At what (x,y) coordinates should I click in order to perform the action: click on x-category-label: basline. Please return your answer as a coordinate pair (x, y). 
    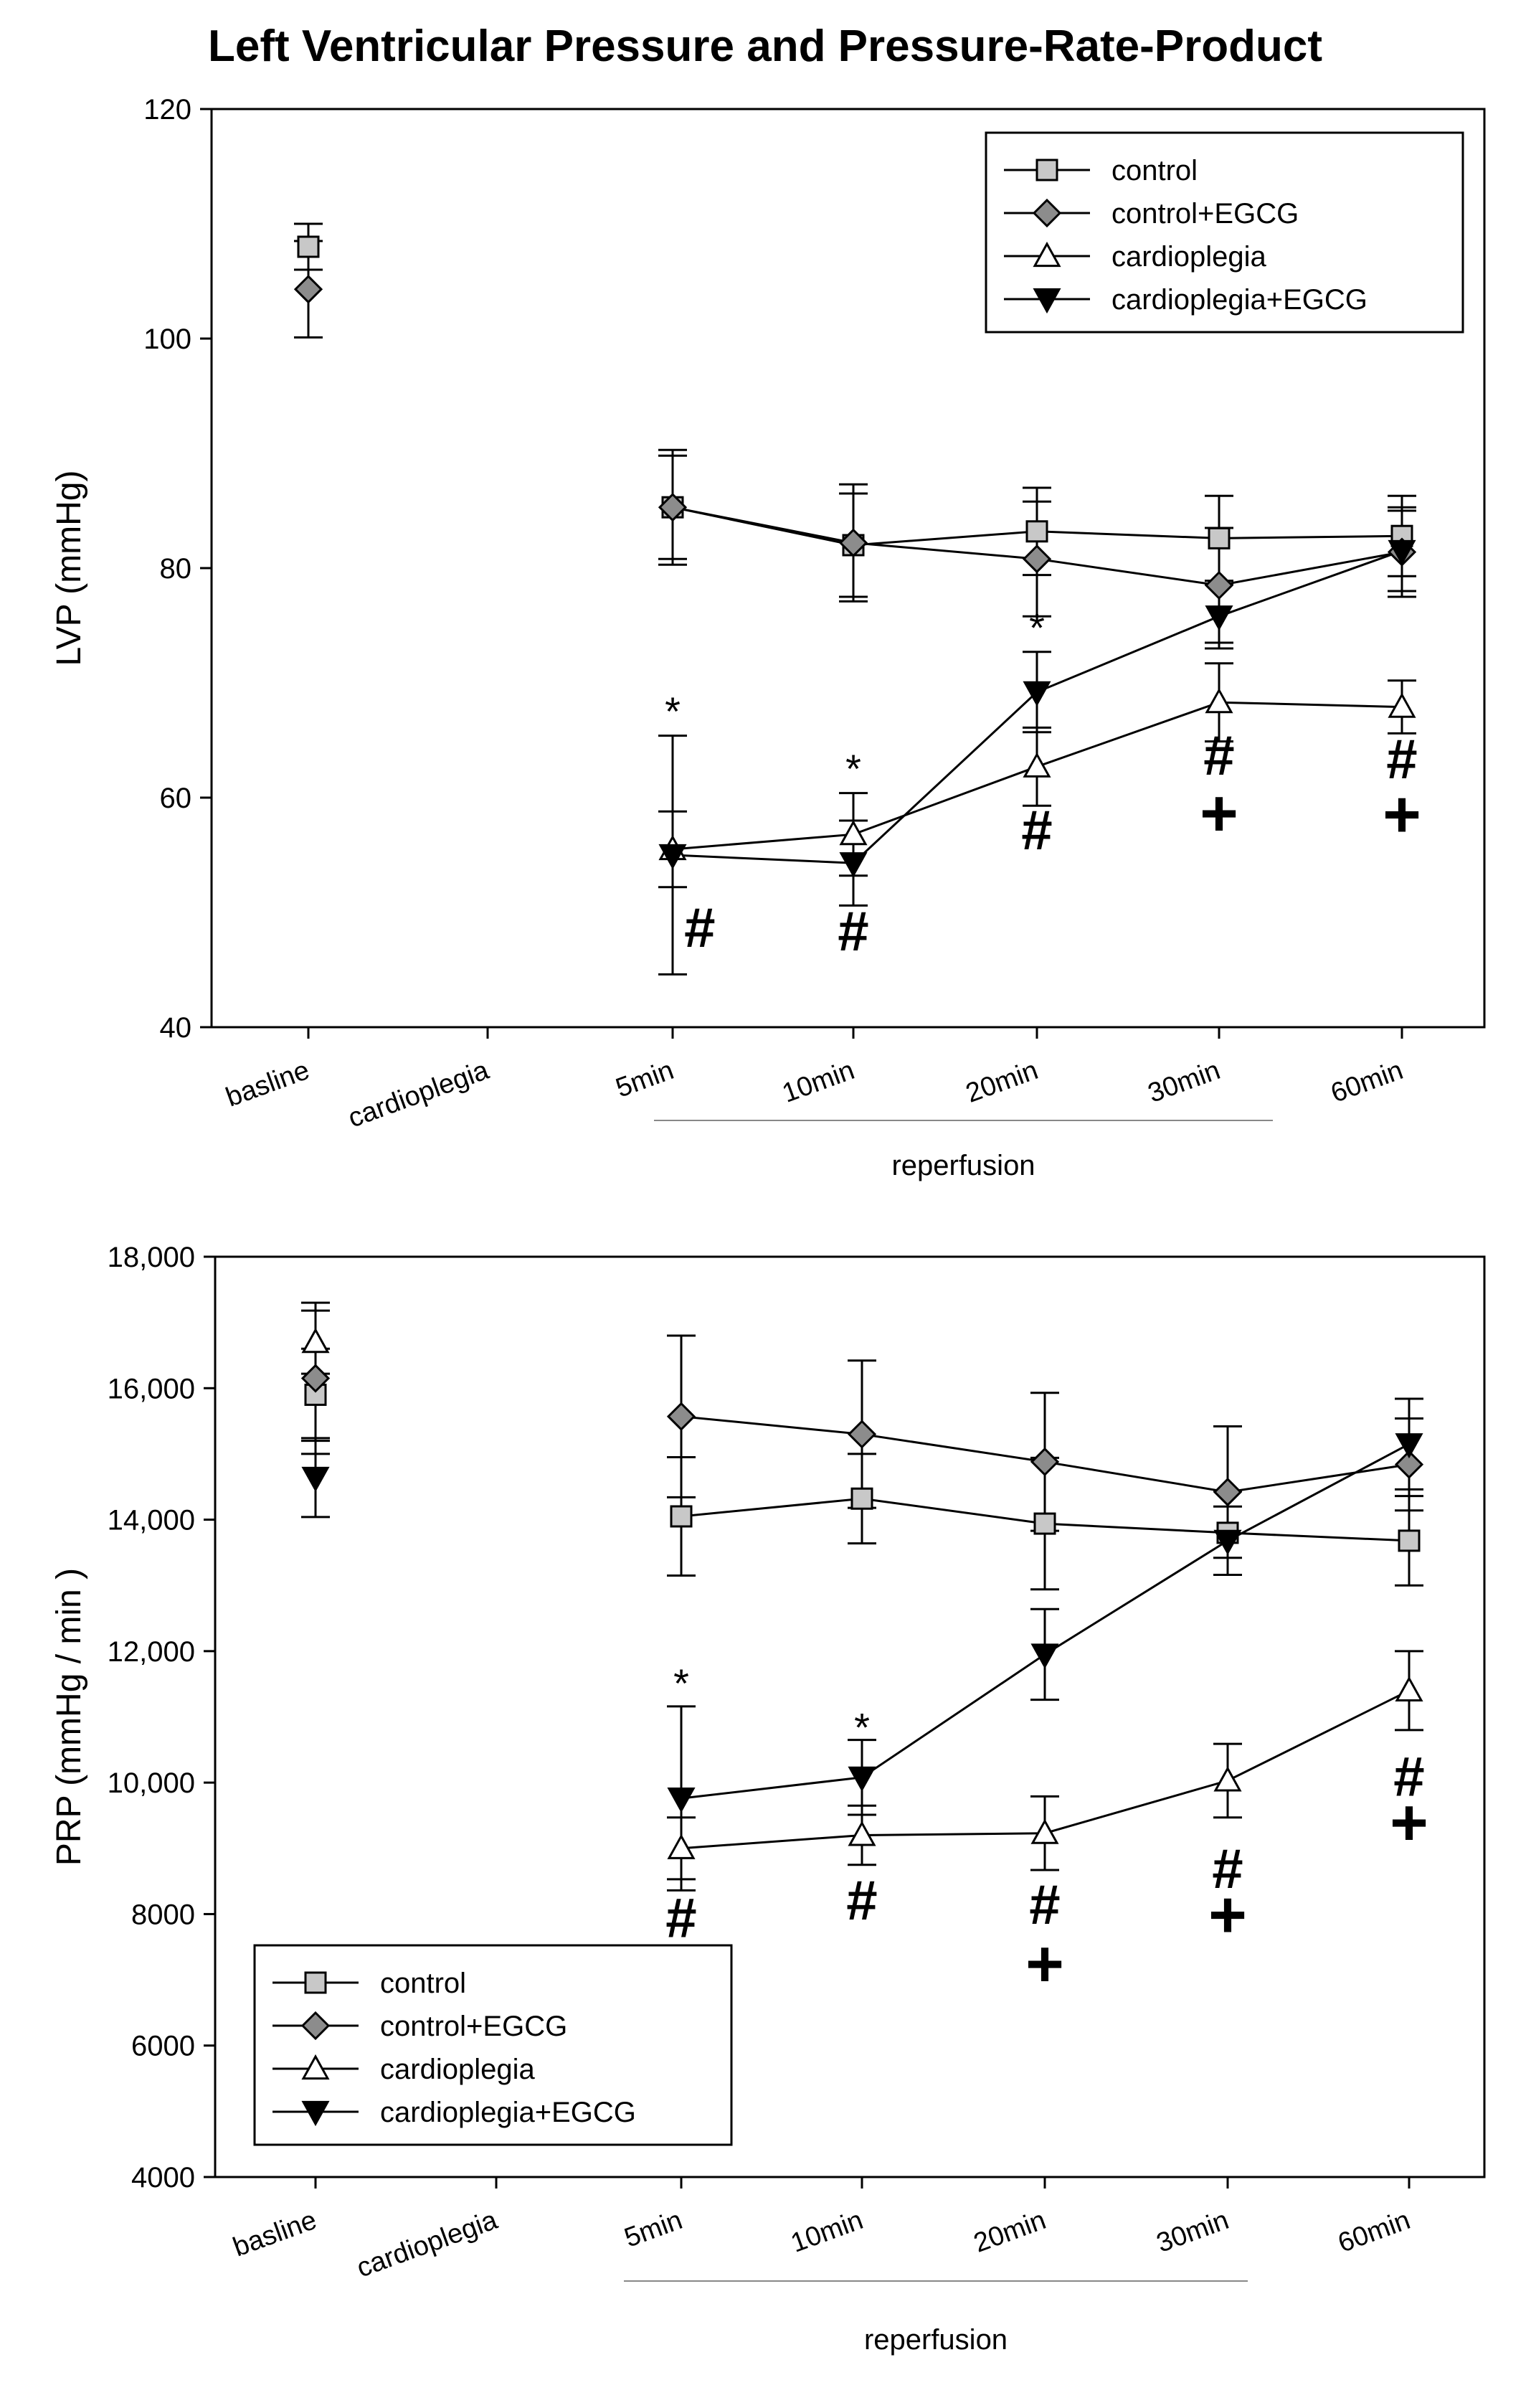
    Looking at the image, I should click on (275, 2234).